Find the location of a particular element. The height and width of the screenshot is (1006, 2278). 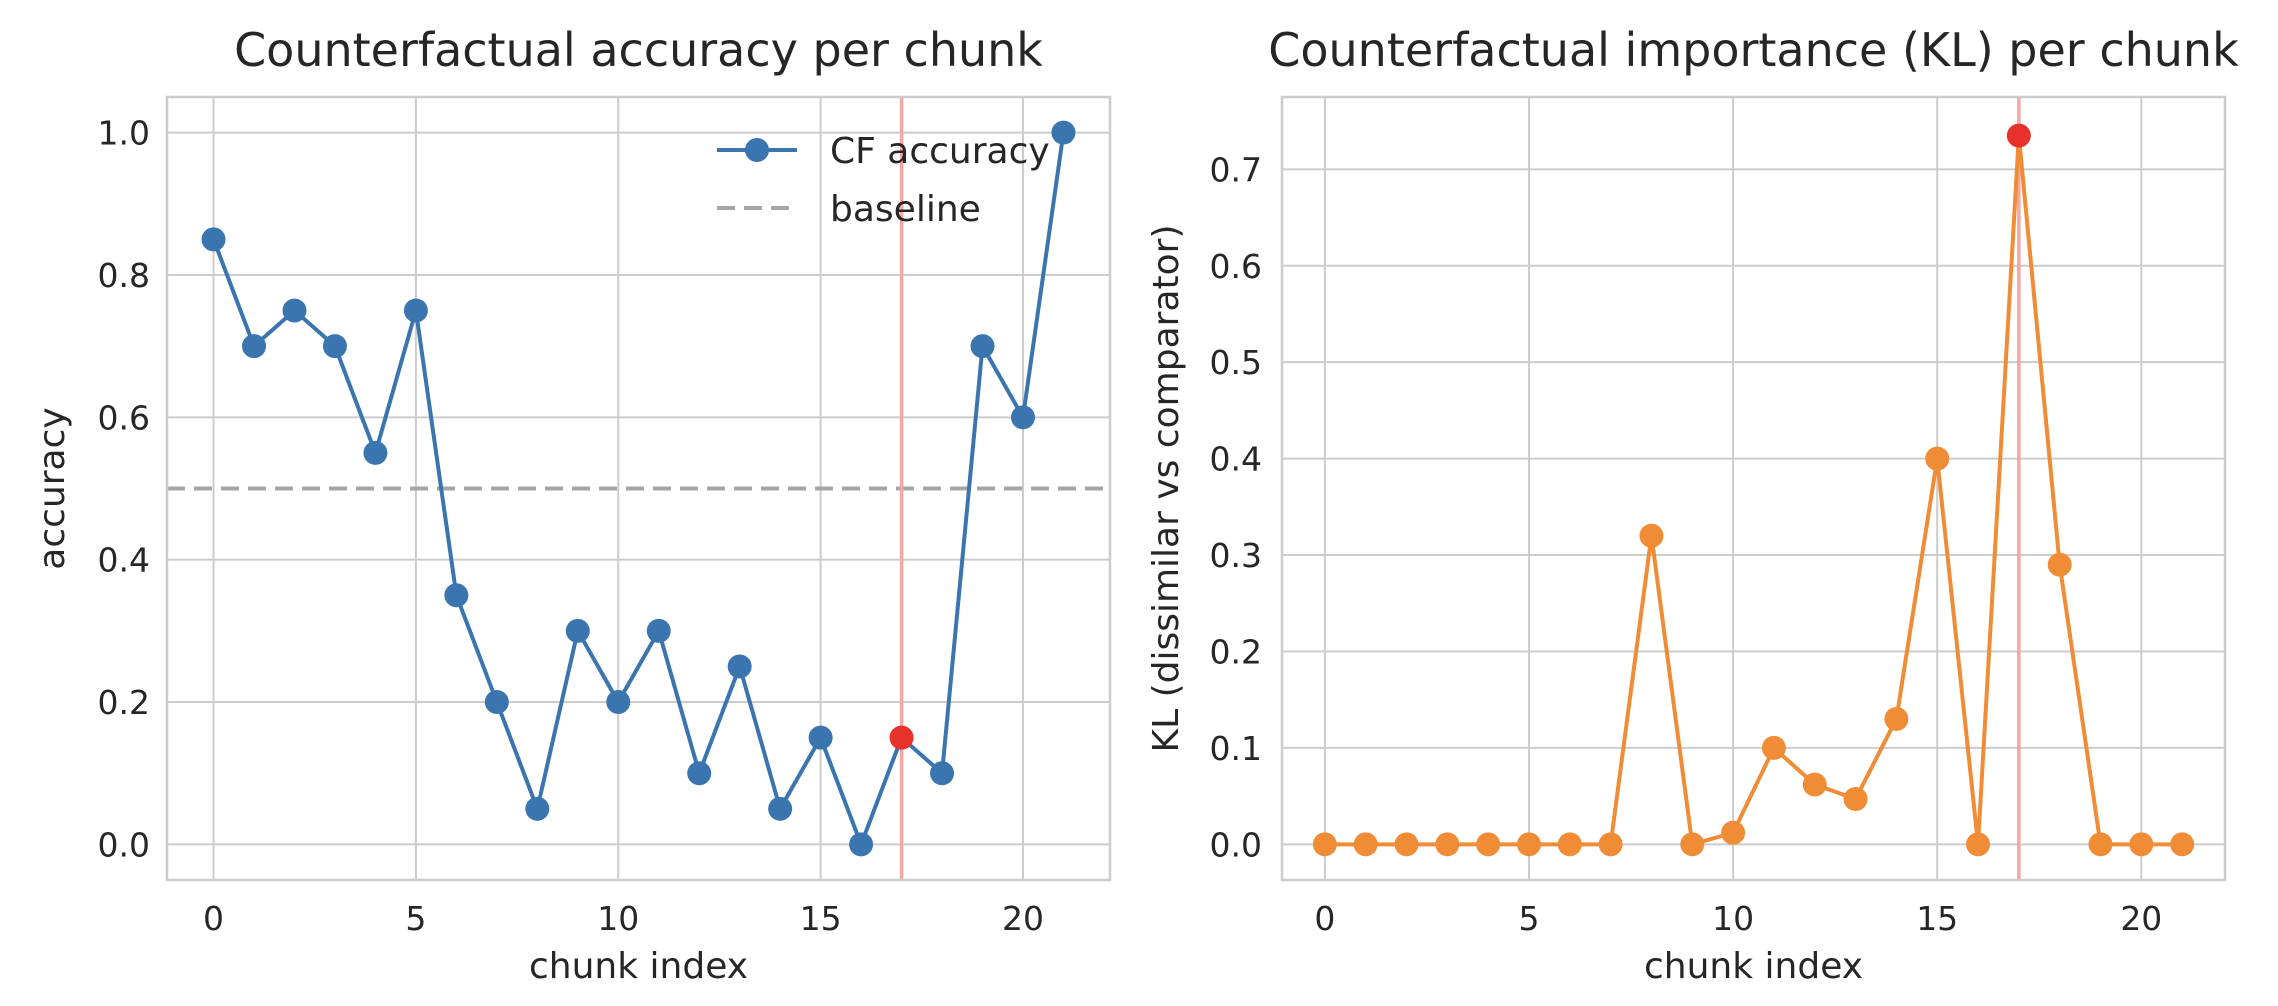

y-tick-label: 1.0 is located at coordinates (124, 133).